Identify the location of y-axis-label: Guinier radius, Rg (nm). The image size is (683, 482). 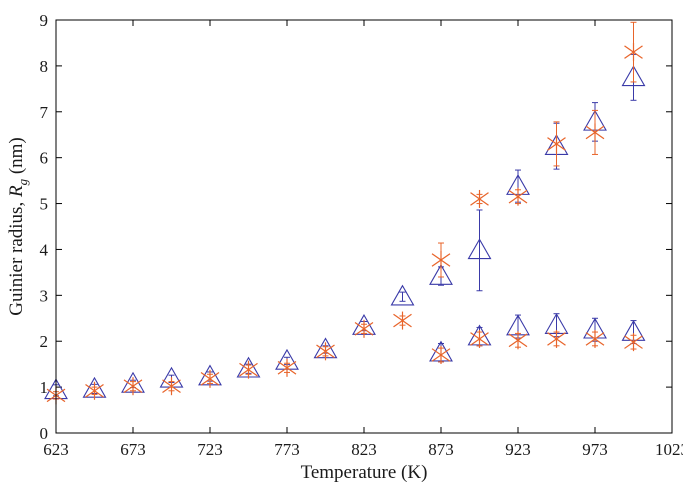
(18, 226).